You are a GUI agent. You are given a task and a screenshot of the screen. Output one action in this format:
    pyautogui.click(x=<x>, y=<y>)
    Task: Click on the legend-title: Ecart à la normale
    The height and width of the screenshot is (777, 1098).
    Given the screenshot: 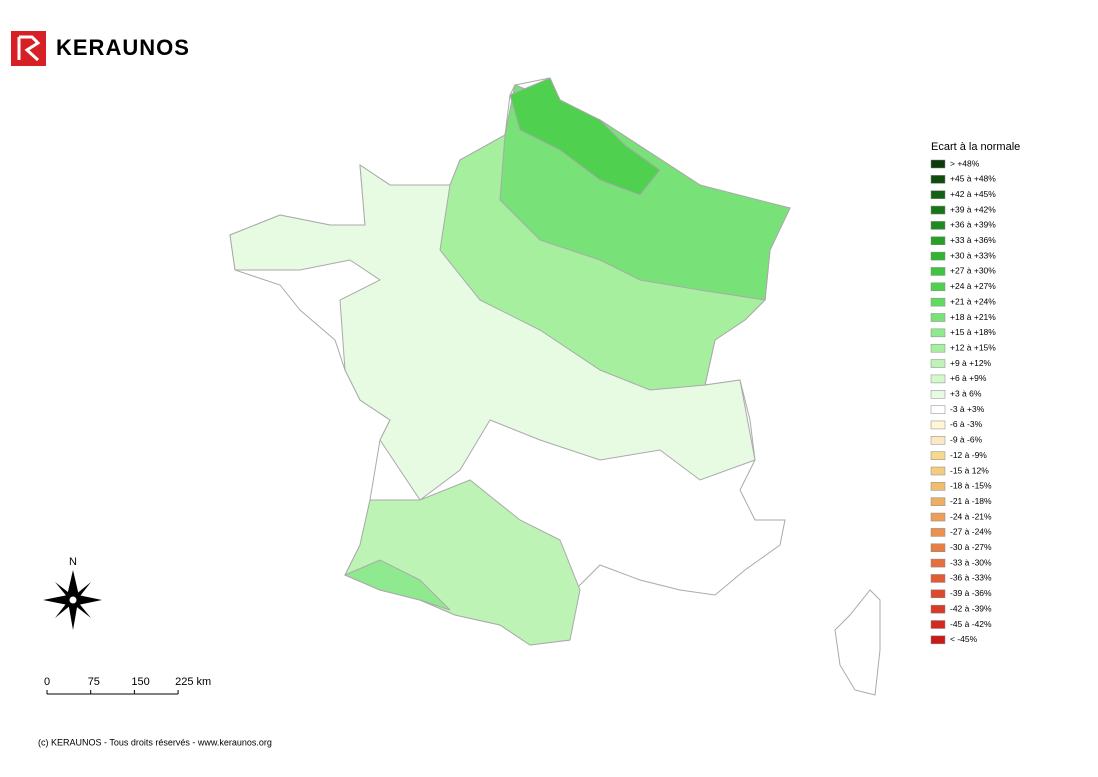 What is the action you would take?
    pyautogui.click(x=975, y=147)
    